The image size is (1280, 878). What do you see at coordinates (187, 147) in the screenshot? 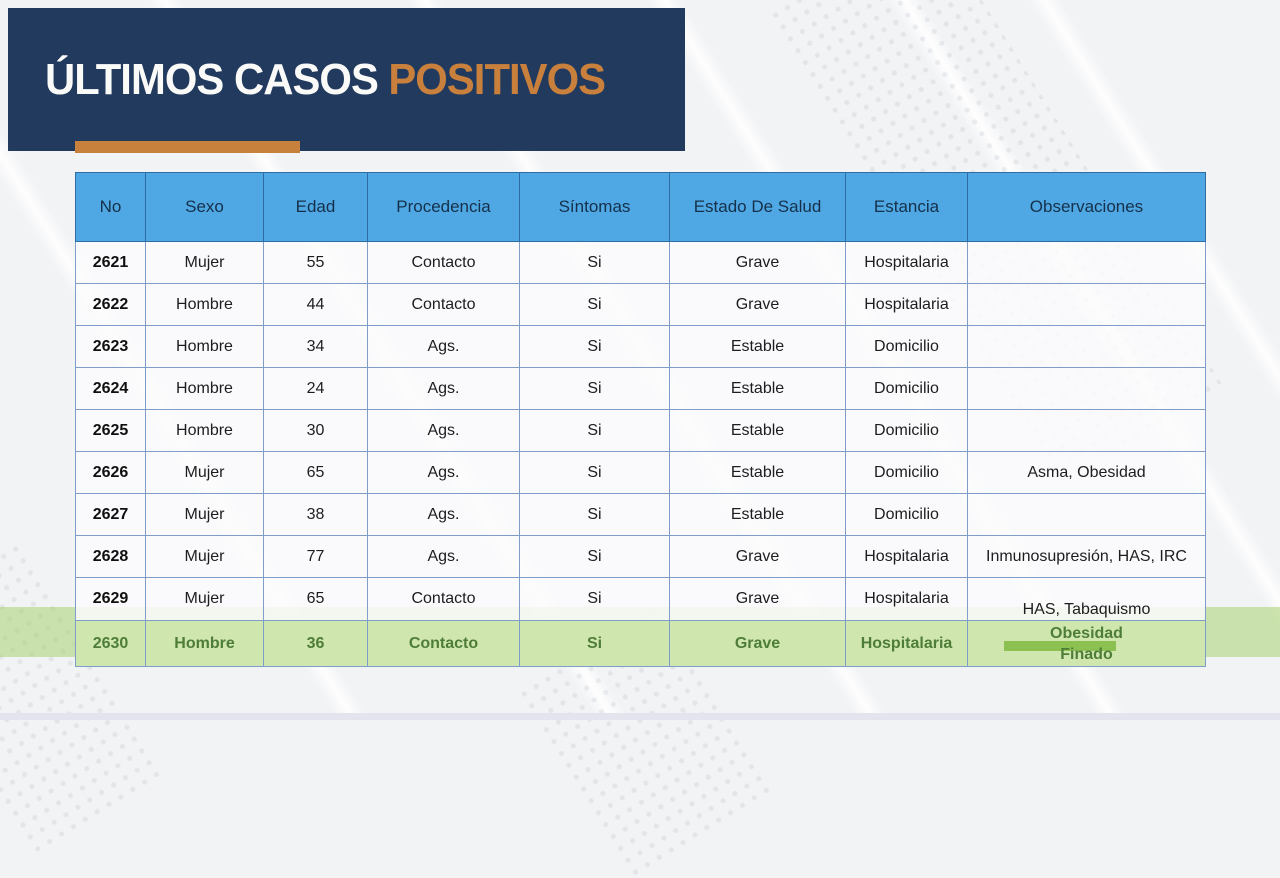
I see `title-underline-bar` at bounding box center [187, 147].